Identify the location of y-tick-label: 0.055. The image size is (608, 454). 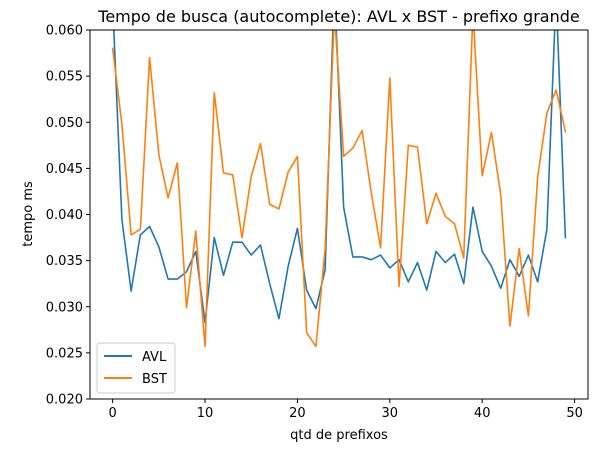
(64, 77).